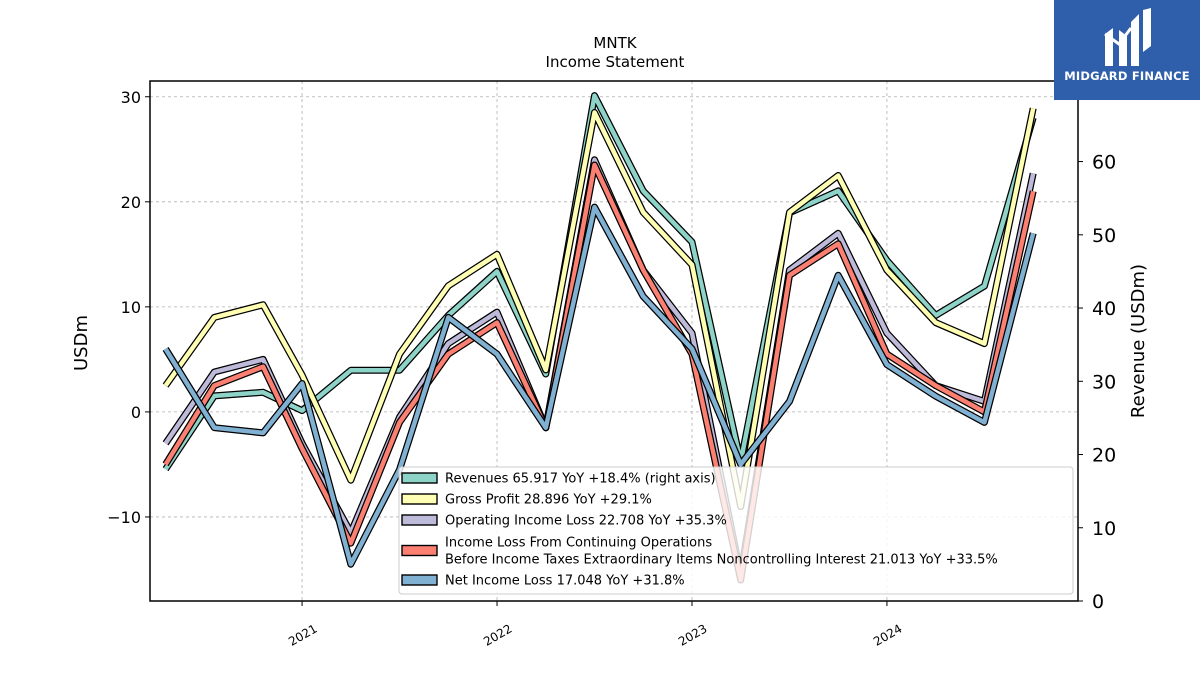 The width and height of the screenshot is (1200, 675). Describe the element at coordinates (565, 581) in the screenshot. I see `legend-label: Net Income Loss 17.048 YoY +31.8%` at that location.